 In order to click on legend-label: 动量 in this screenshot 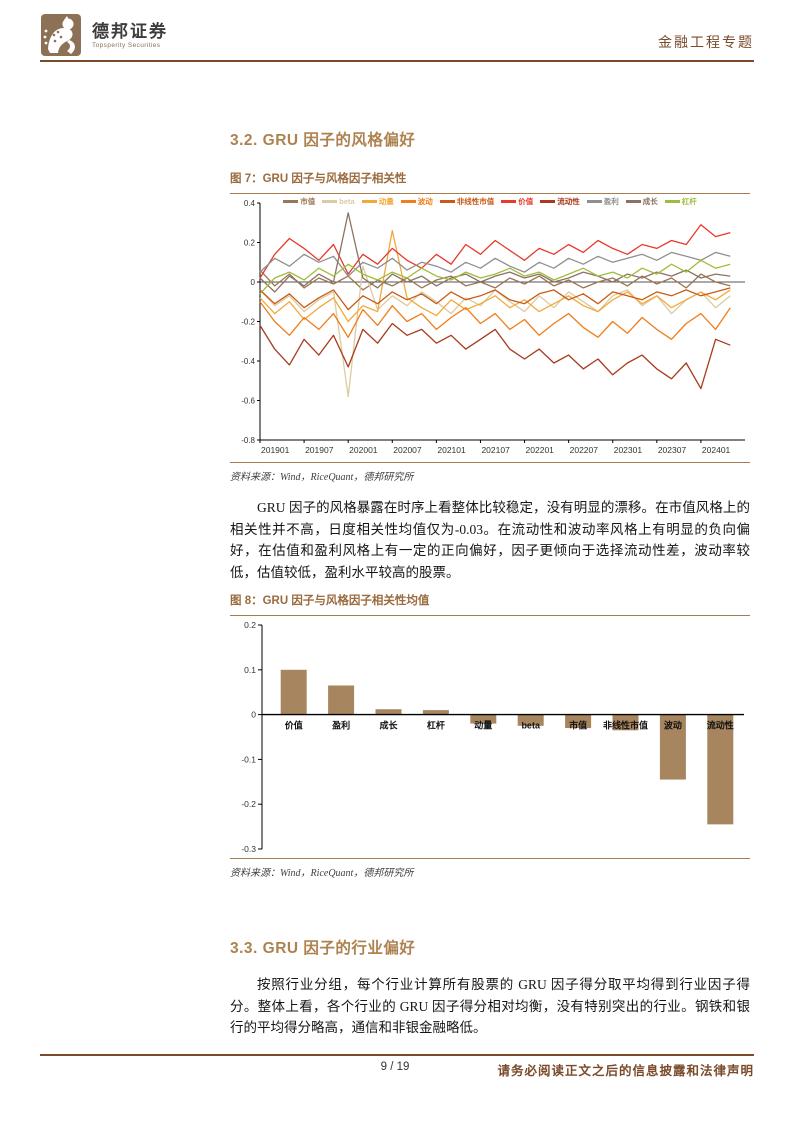, I will do `click(386, 201)`.